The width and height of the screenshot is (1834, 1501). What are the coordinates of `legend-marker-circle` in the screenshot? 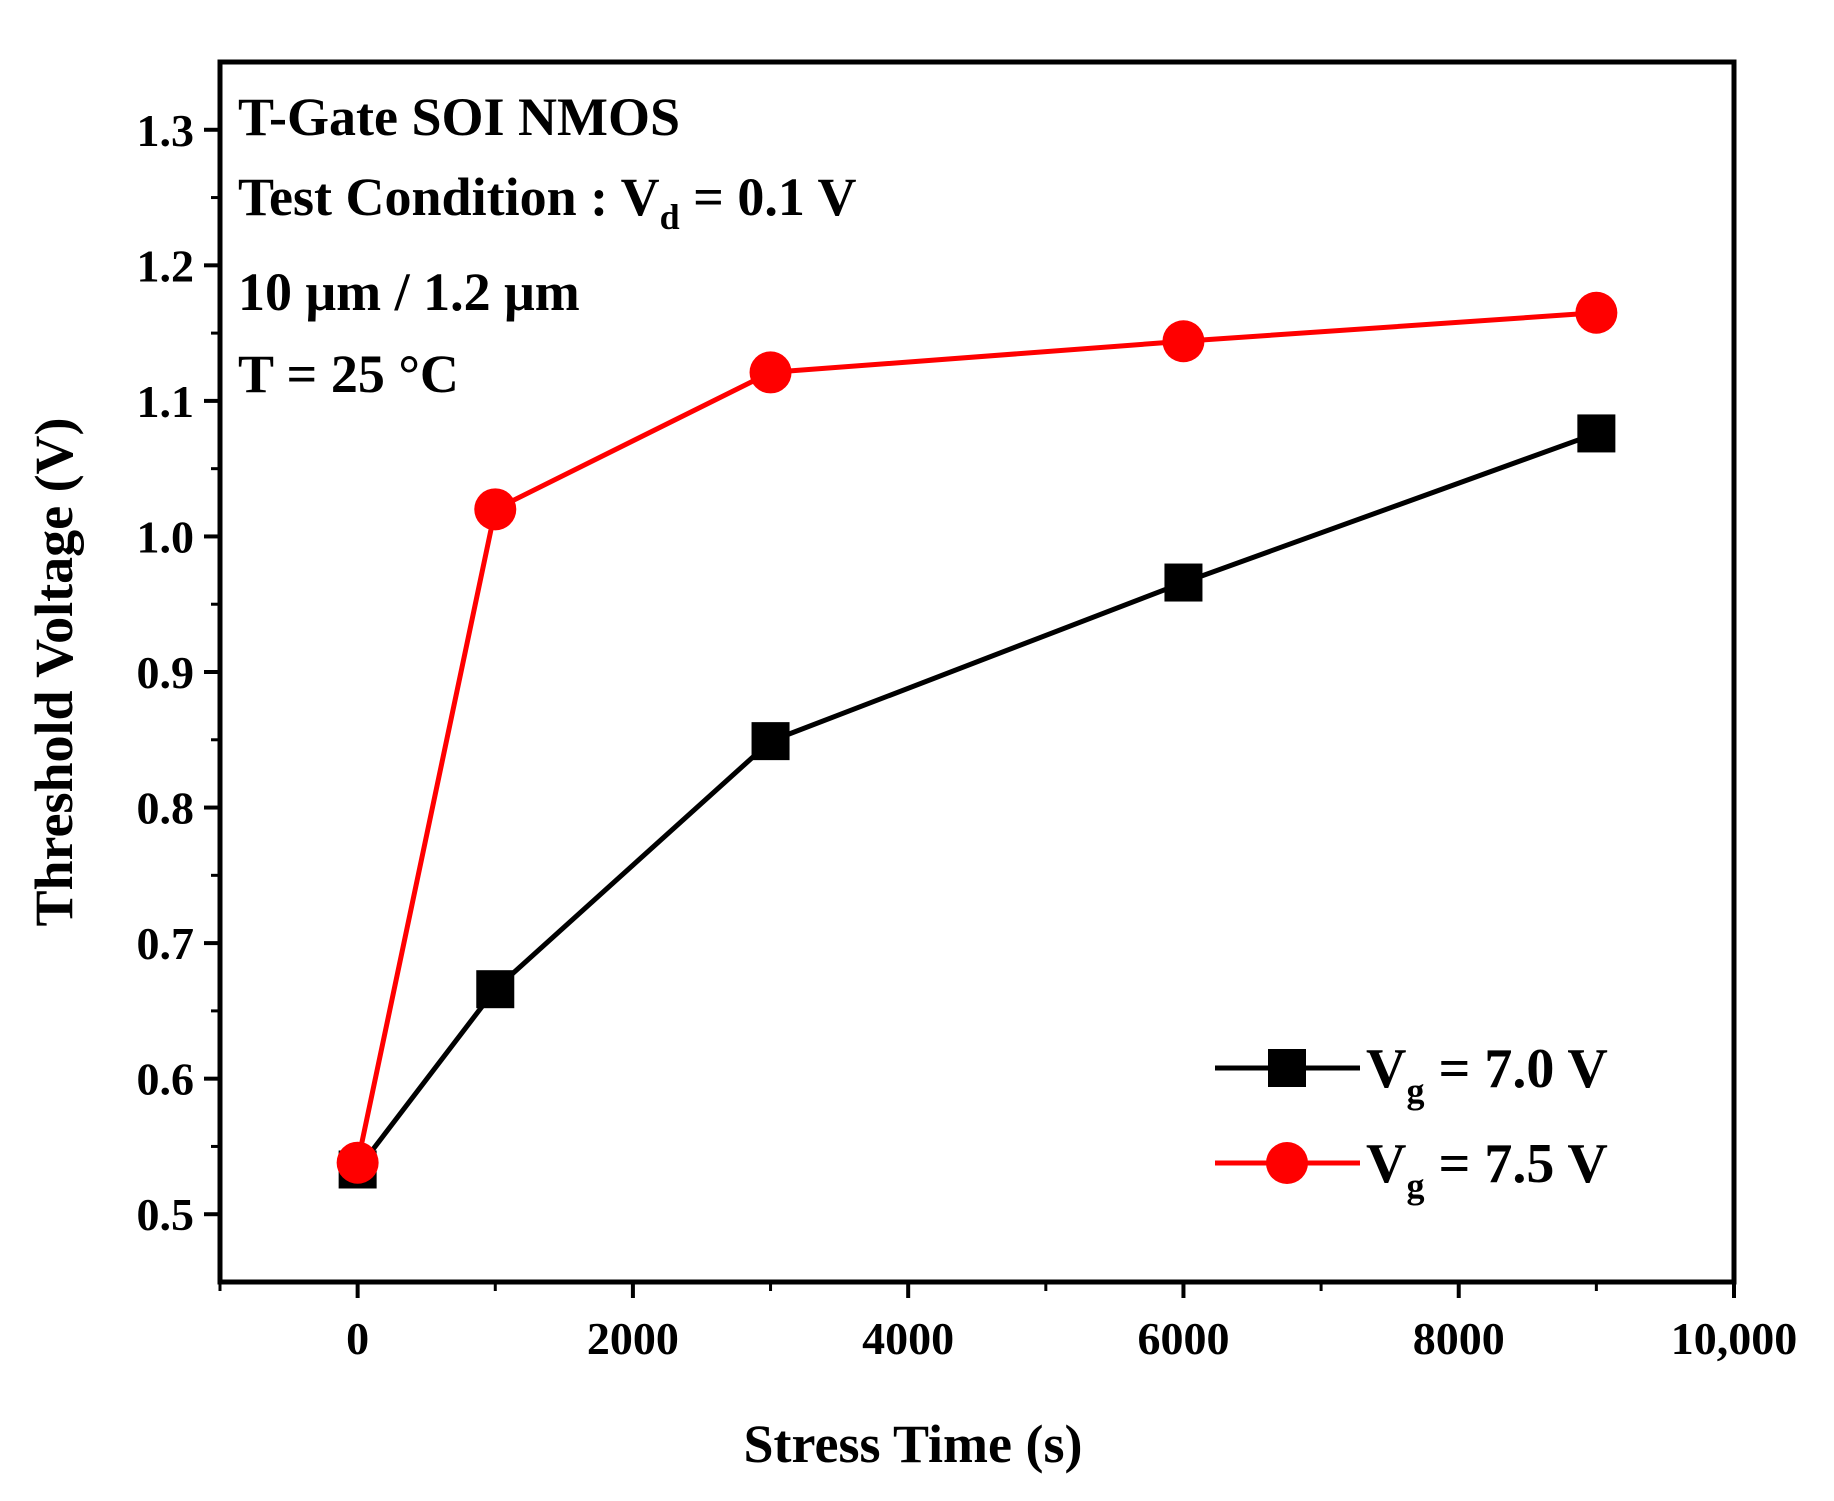 It's located at (1287, 1163).